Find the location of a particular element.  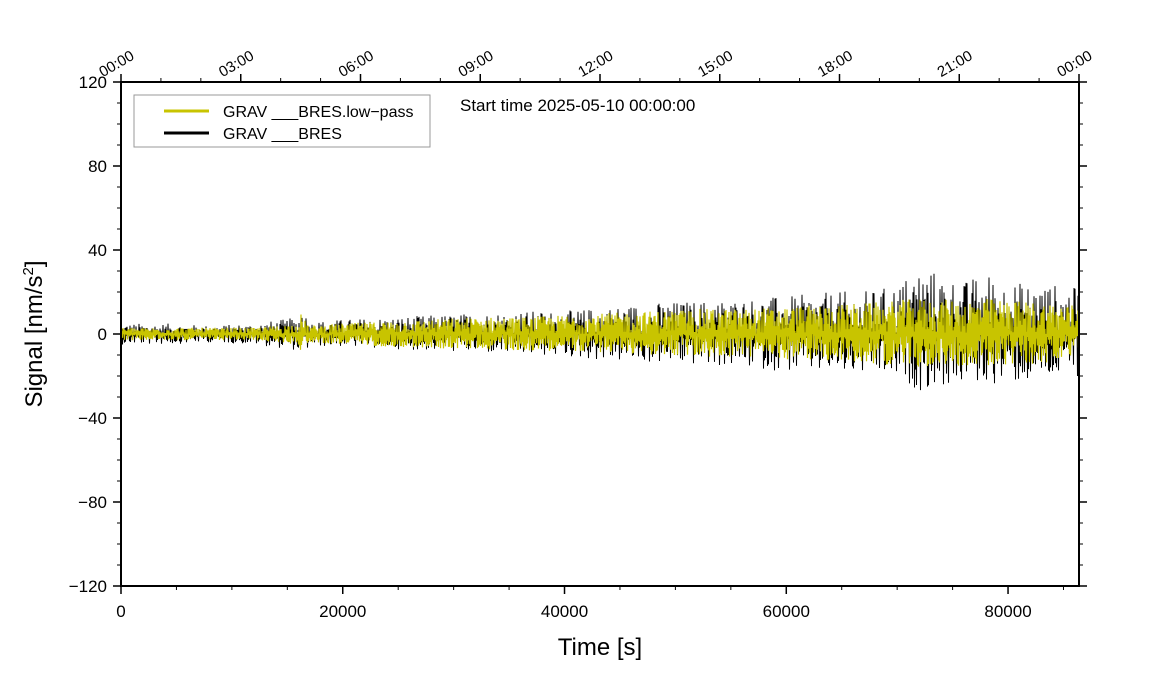

y-tick-label: 120 is located at coordinates (93, 82).